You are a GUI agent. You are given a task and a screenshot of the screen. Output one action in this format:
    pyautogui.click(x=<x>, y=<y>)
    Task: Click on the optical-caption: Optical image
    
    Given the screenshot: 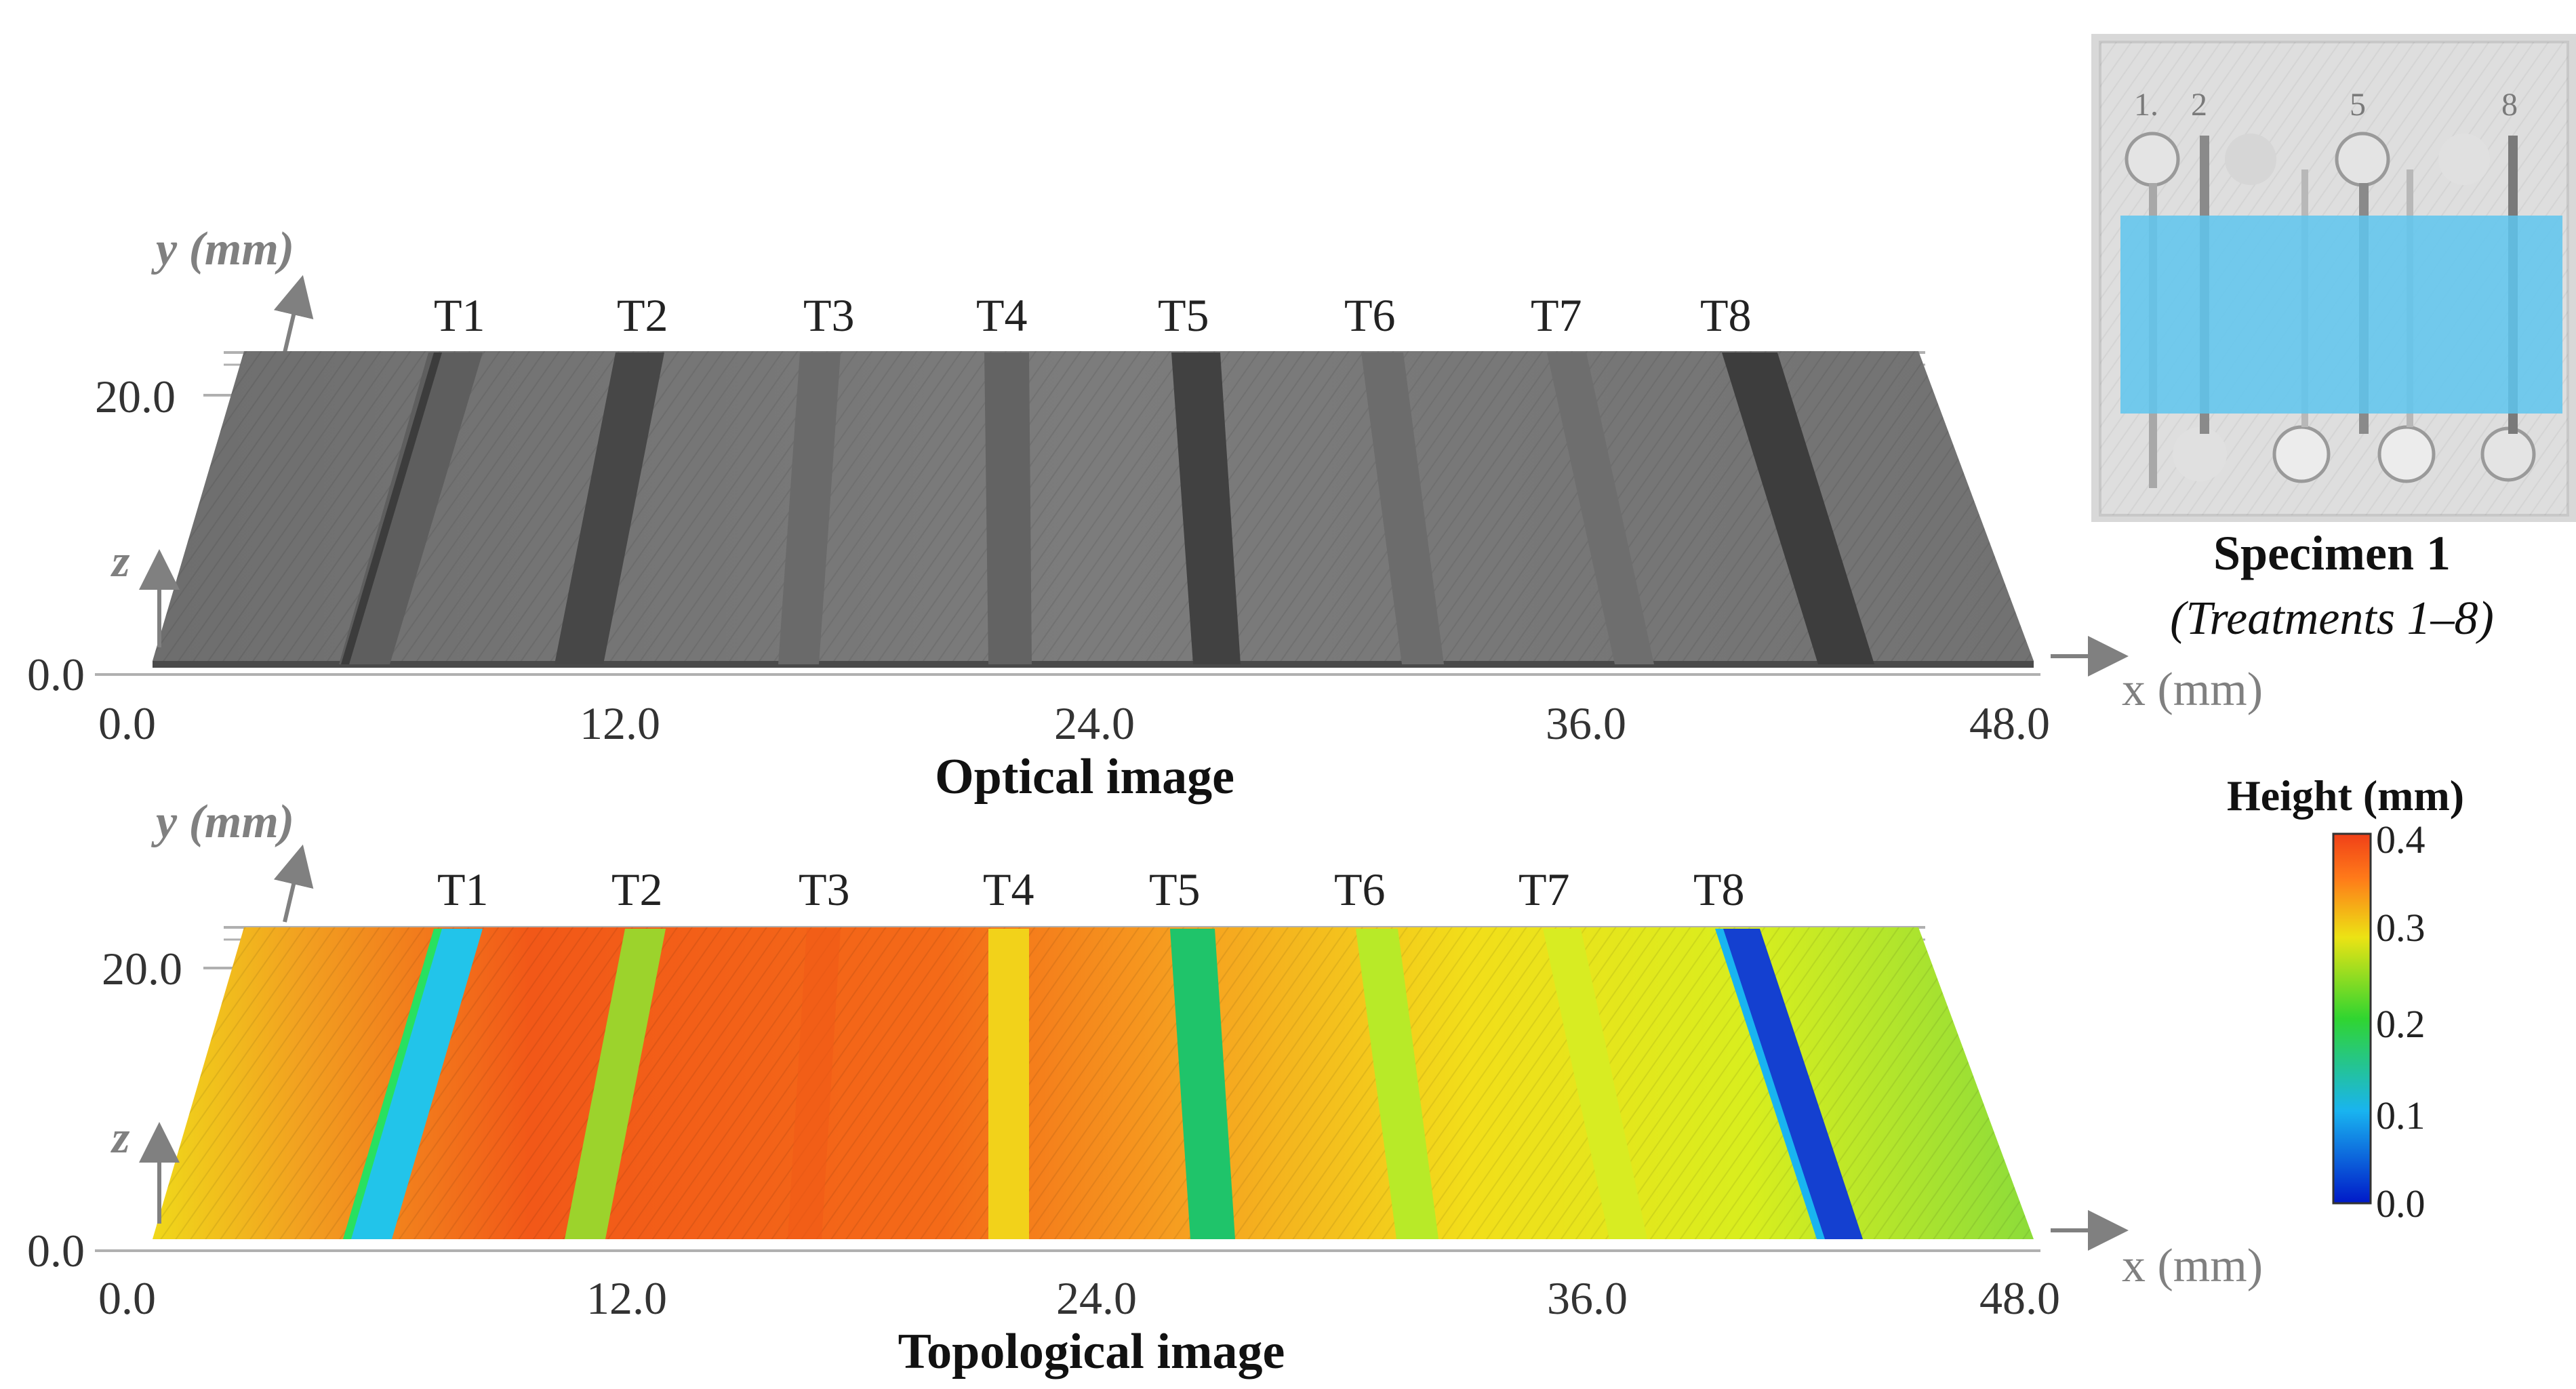 What is the action you would take?
    pyautogui.click(x=1084, y=777)
    